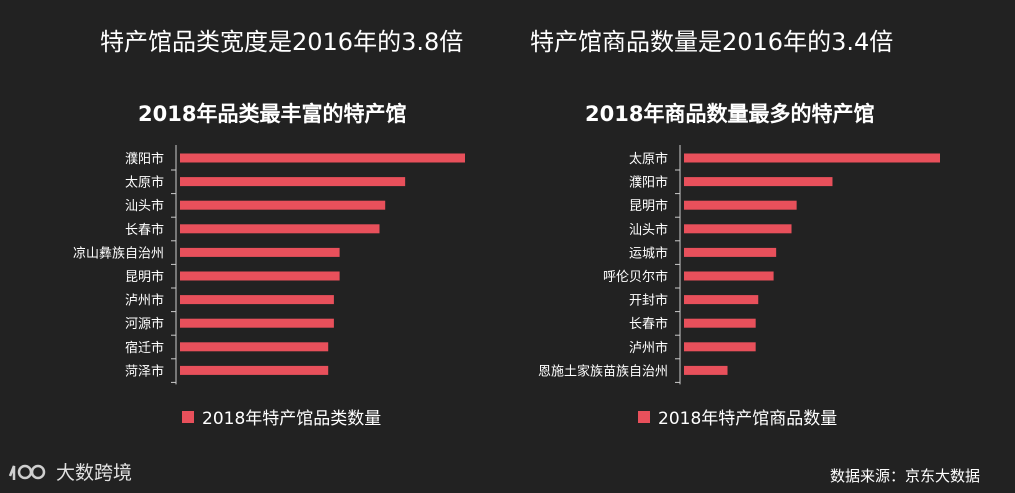  I want to click on right-tick-label: 濮阳市, so click(648, 183).